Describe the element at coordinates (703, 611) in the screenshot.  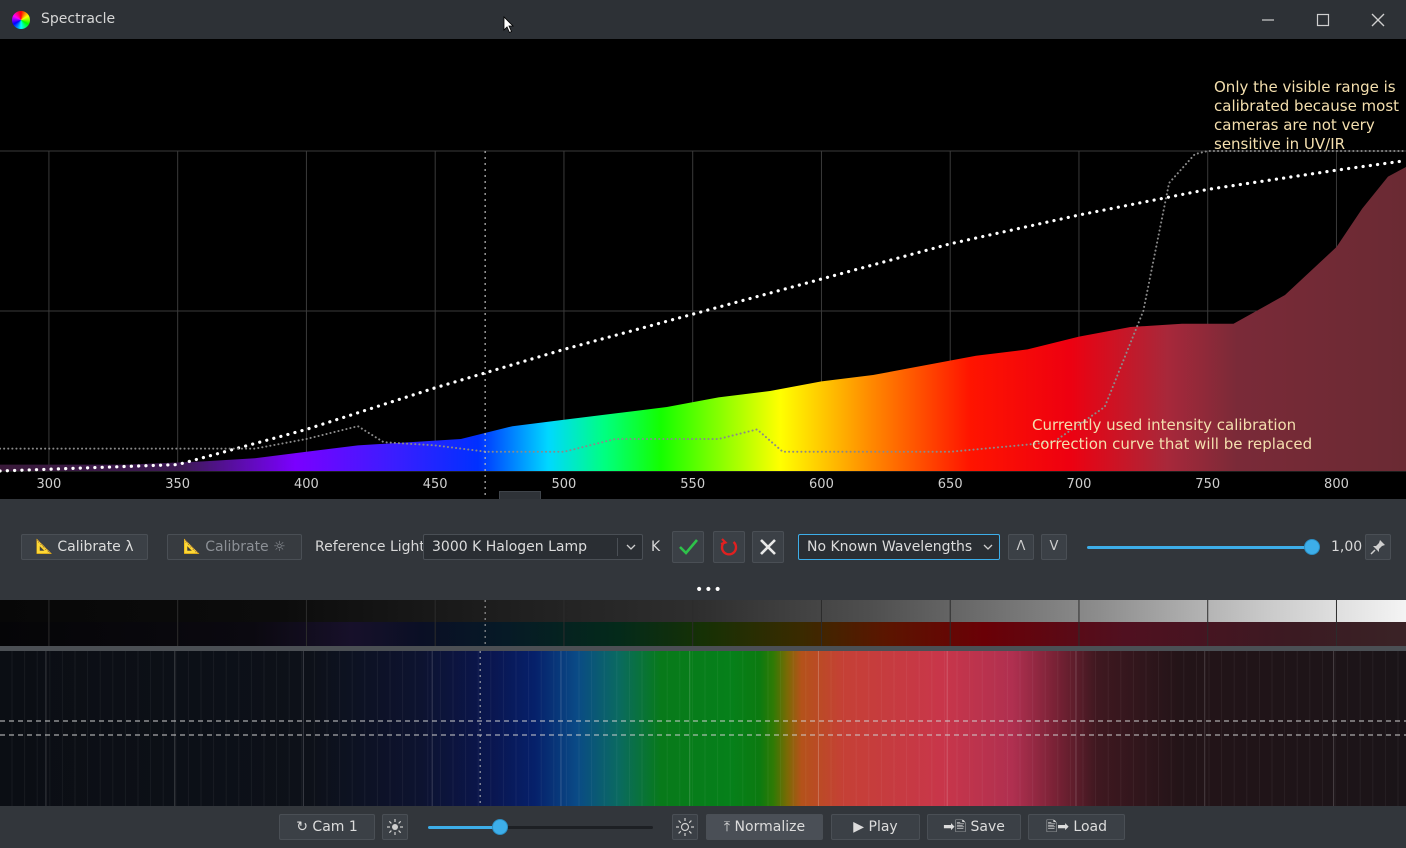
I see `intensity-strip` at that location.